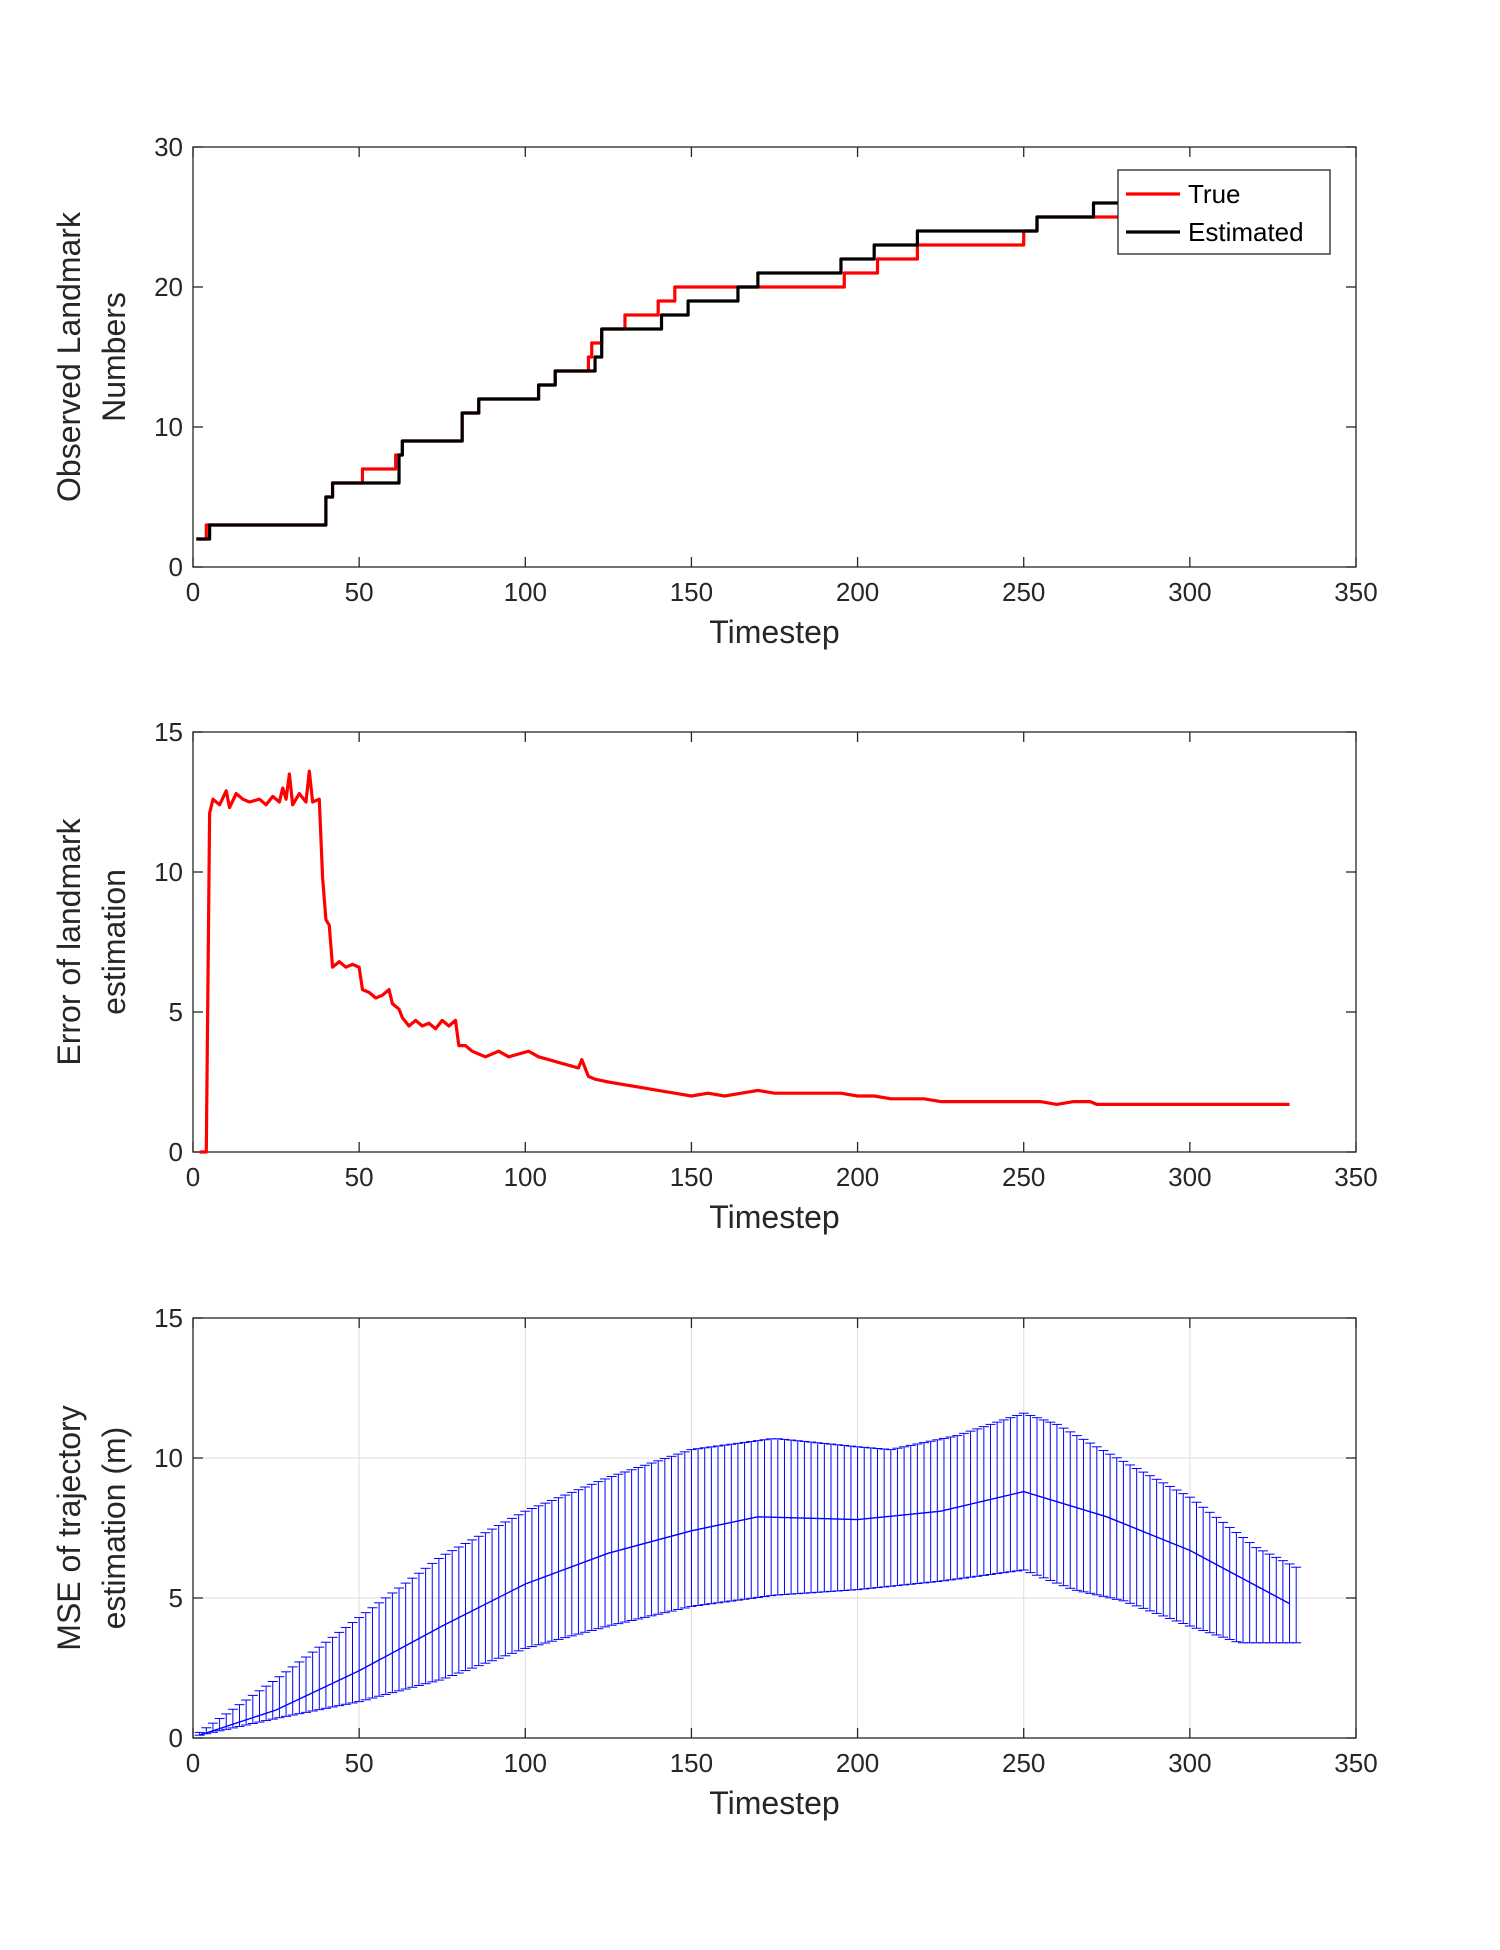 The height and width of the screenshot is (1950, 1500). What do you see at coordinates (69, 1527) in the screenshot?
I see `y-axis-label-line1: MSE of trajectory` at bounding box center [69, 1527].